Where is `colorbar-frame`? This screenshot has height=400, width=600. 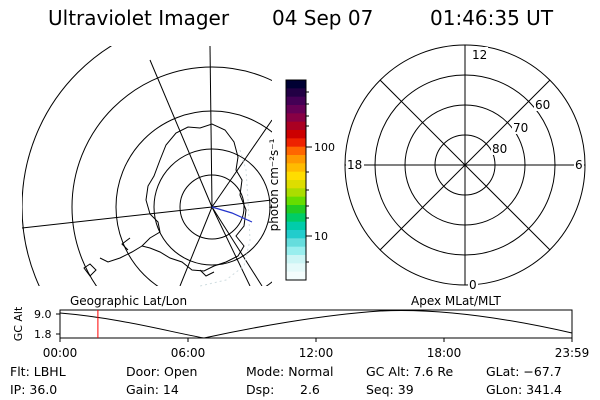
colorbar-frame is located at coordinates (296, 180).